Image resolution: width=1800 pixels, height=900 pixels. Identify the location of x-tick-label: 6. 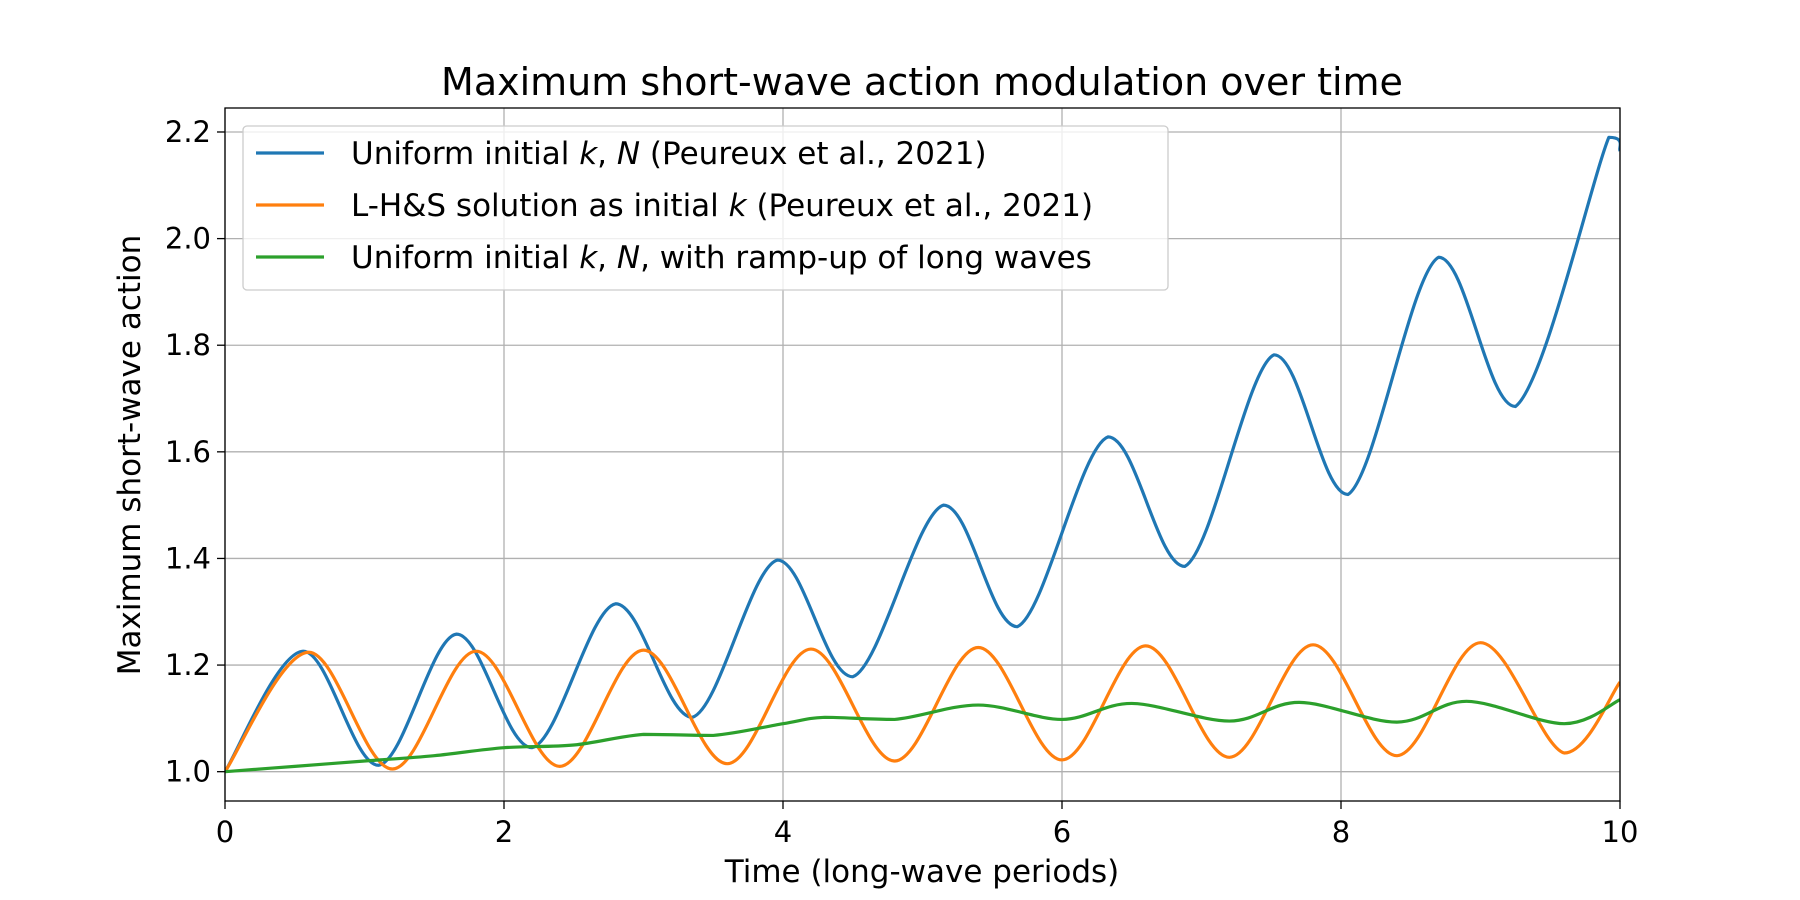
(1062, 832).